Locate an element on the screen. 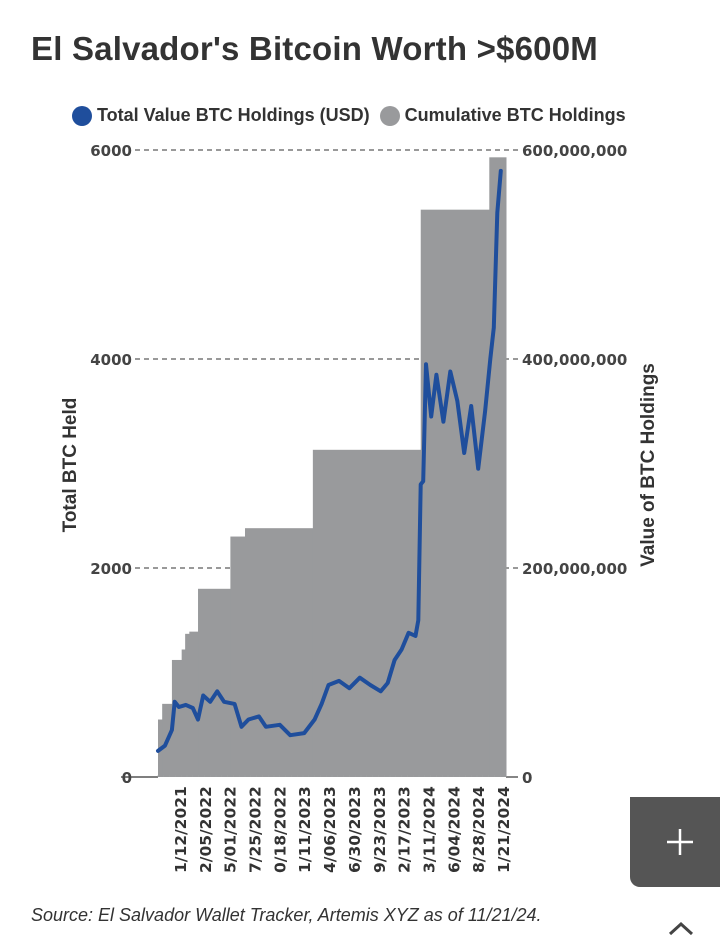 The width and height of the screenshot is (720, 938). x-tick-label: 5/01/2022 is located at coordinates (231, 829).